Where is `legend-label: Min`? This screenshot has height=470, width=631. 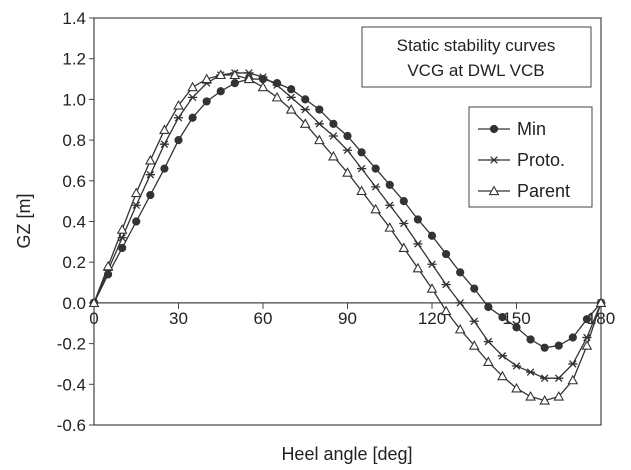
legend-label: Min is located at coordinates (531, 129).